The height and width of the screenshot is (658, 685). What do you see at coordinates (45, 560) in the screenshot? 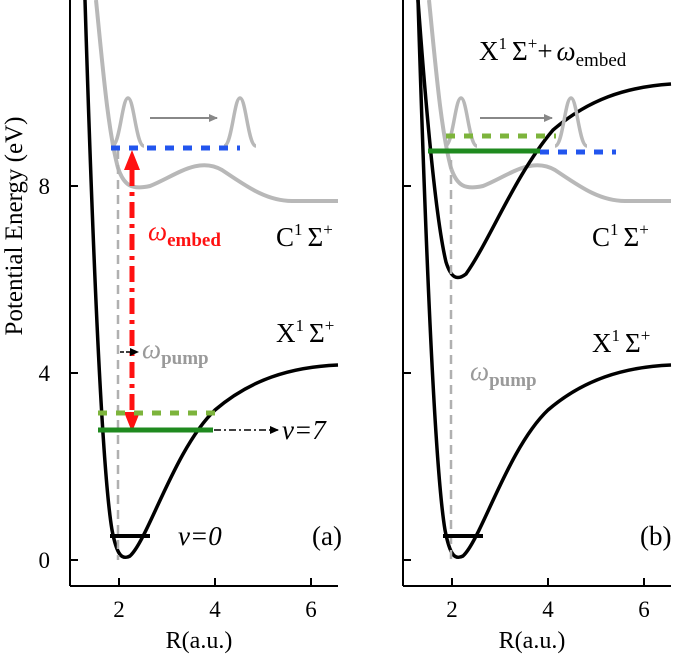
I see `y-tick-label-0: 0` at bounding box center [45, 560].